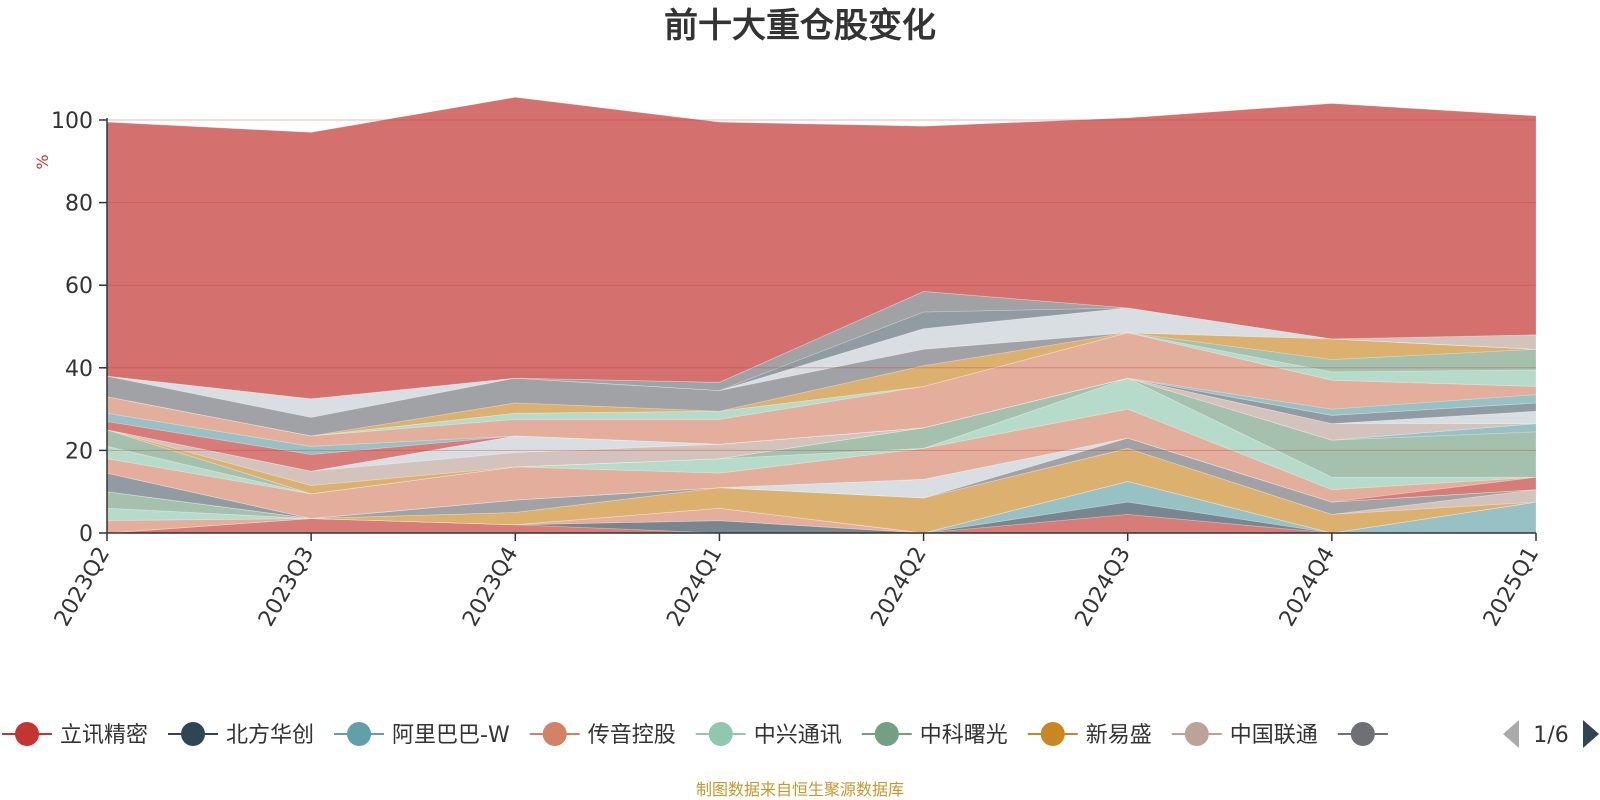  Describe the element at coordinates (800, 26) in the screenshot. I see `chart-title: 前十大重仓股变化` at that location.